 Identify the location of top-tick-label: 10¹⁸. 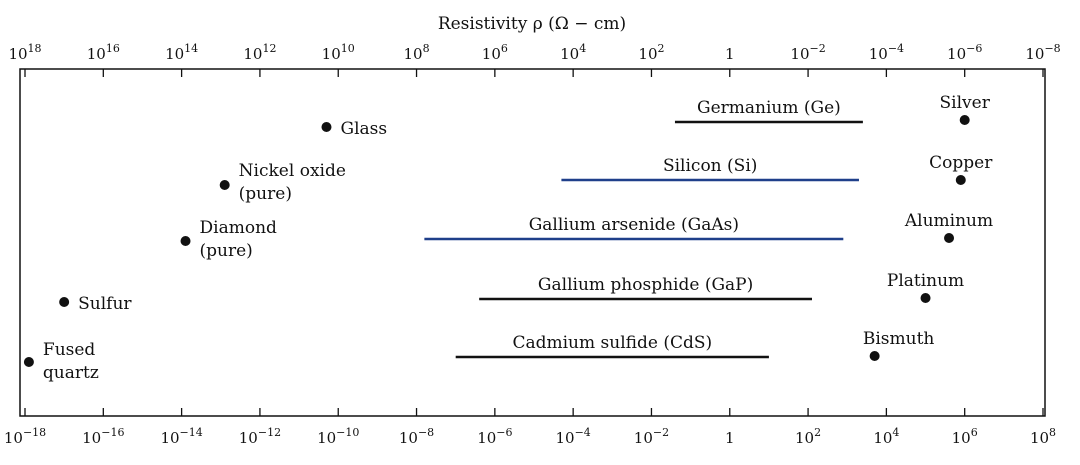
(24, 52).